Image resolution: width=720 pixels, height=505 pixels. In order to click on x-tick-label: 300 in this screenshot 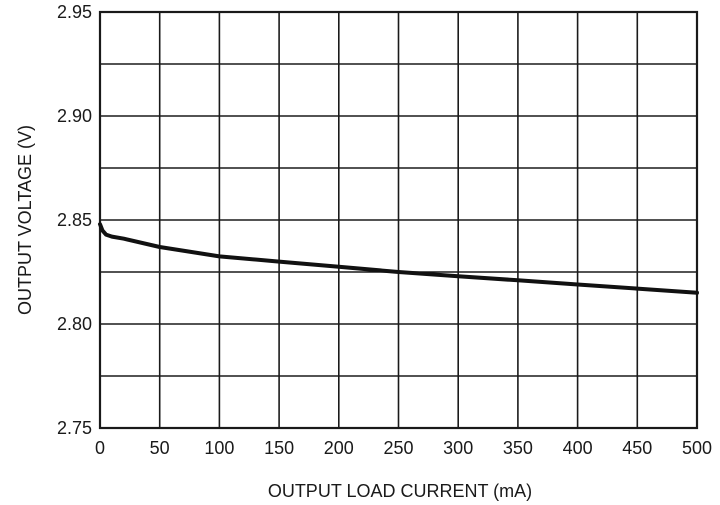, I will do `click(458, 448)`.